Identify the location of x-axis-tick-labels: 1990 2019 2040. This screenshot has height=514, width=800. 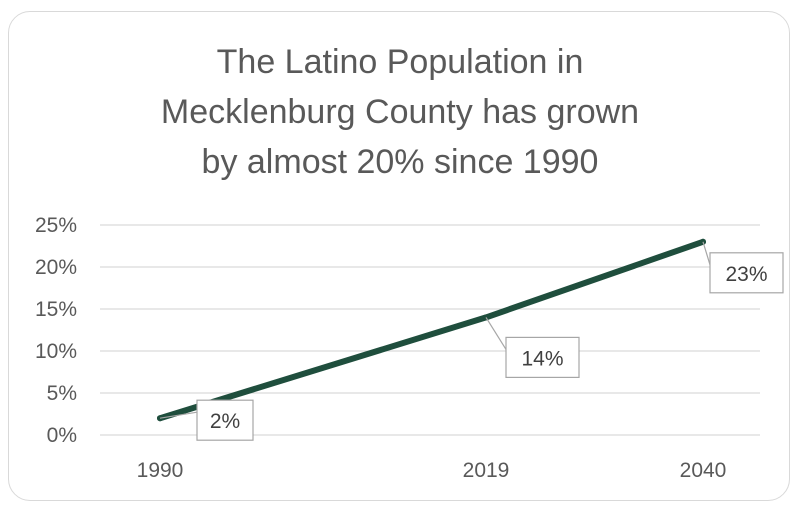
(432, 470).